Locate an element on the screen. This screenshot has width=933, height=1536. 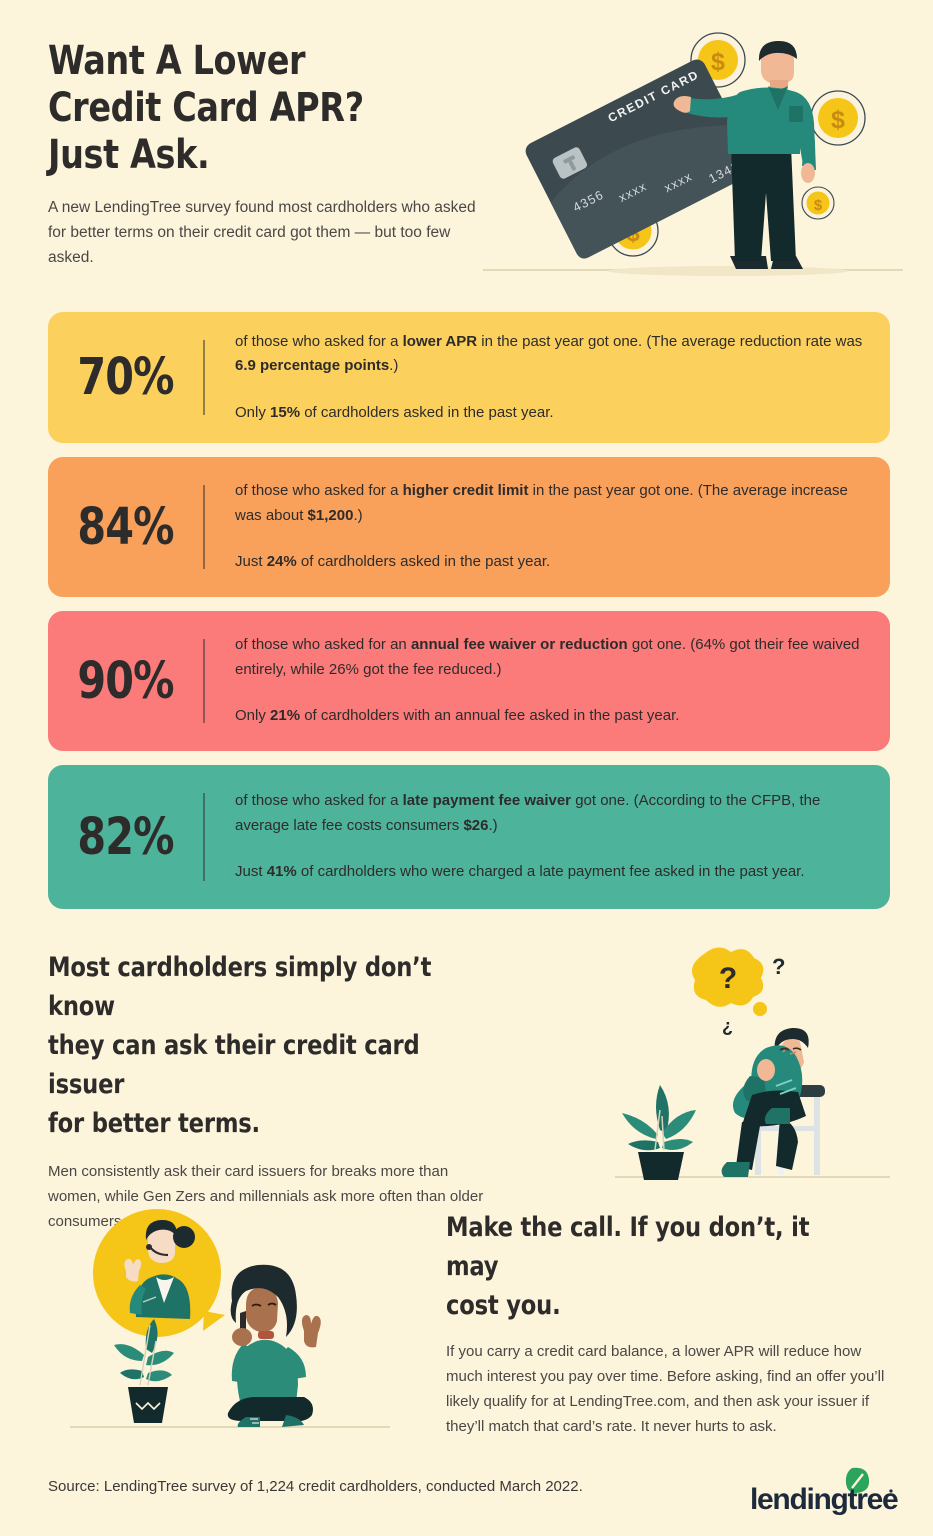
lendingtree-logo: lendingtree is located at coordinates (823, 1491).